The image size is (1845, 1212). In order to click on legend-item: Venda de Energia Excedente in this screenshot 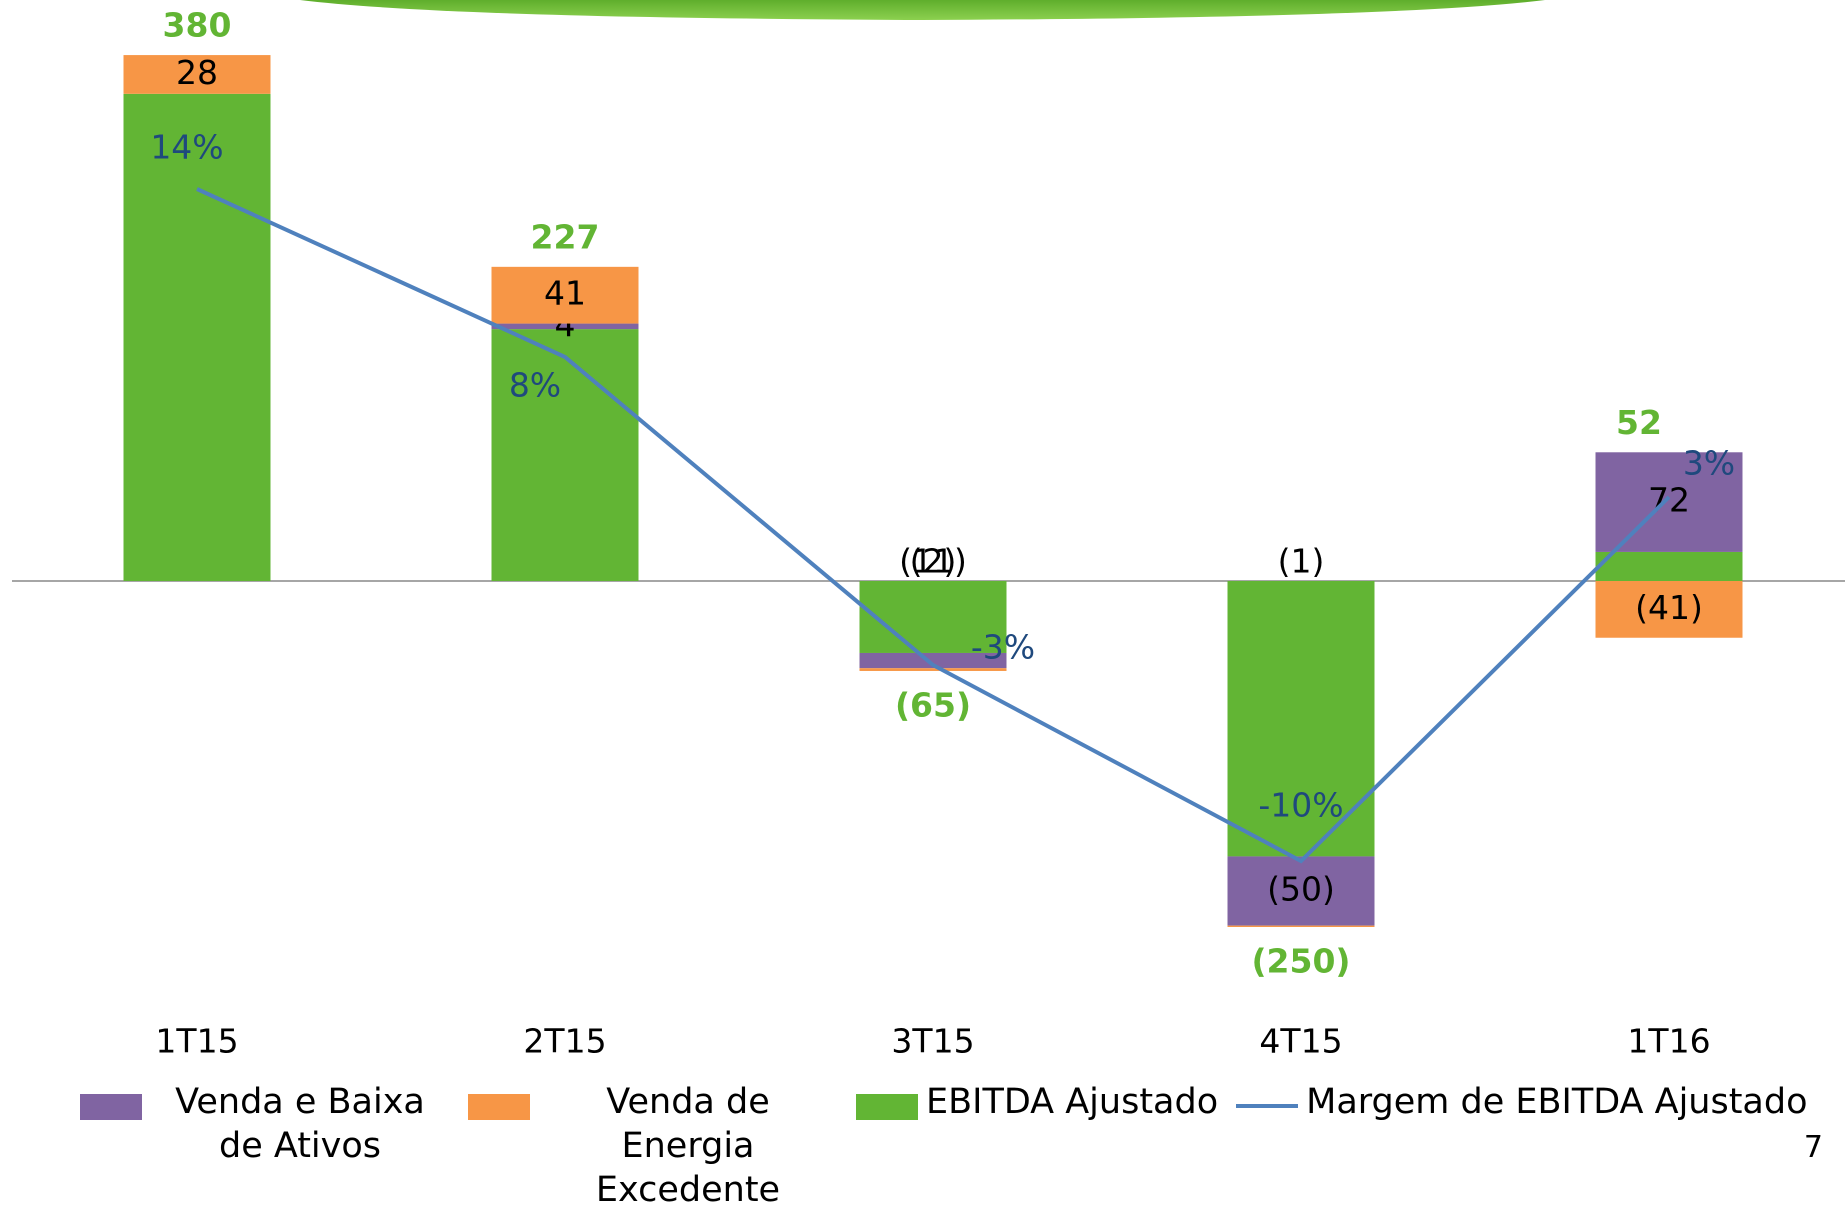, I will do `click(653, 1146)`.